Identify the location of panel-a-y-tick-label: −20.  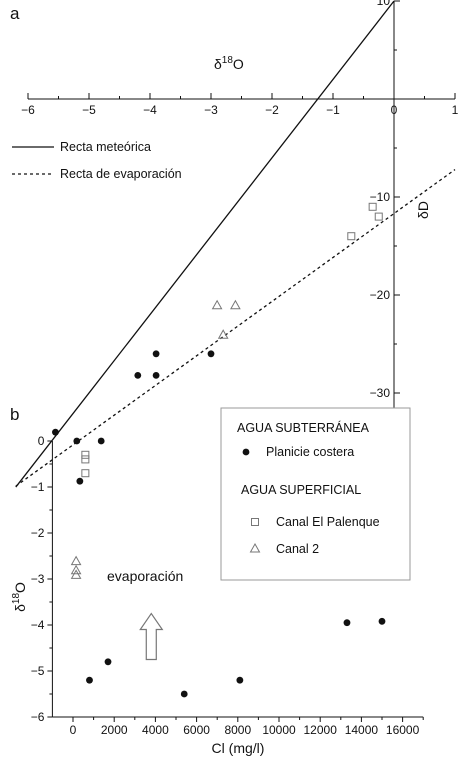
(380, 295).